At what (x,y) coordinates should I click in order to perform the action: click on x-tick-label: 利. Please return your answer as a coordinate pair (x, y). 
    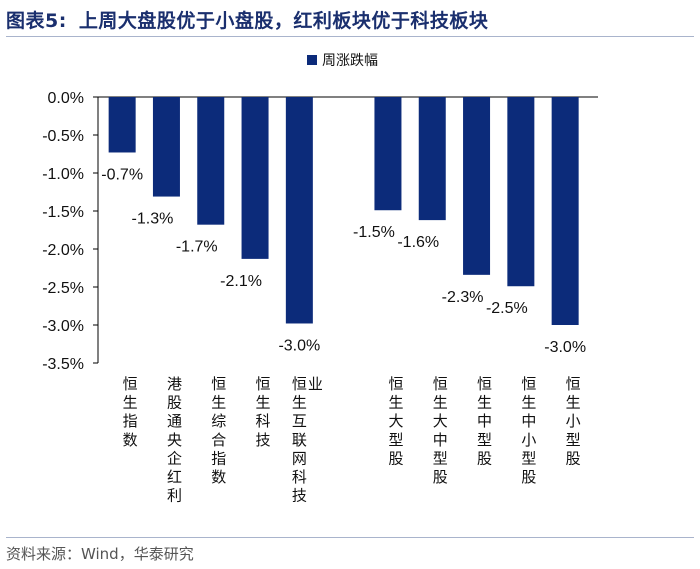
    Looking at the image, I should click on (174, 496).